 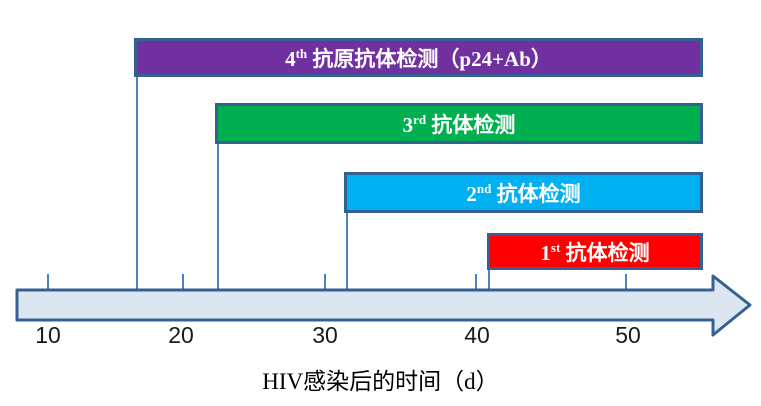 I want to click on gantt-bar-2nd-gen-test: 2nd 抗体检测, so click(x=523, y=192).